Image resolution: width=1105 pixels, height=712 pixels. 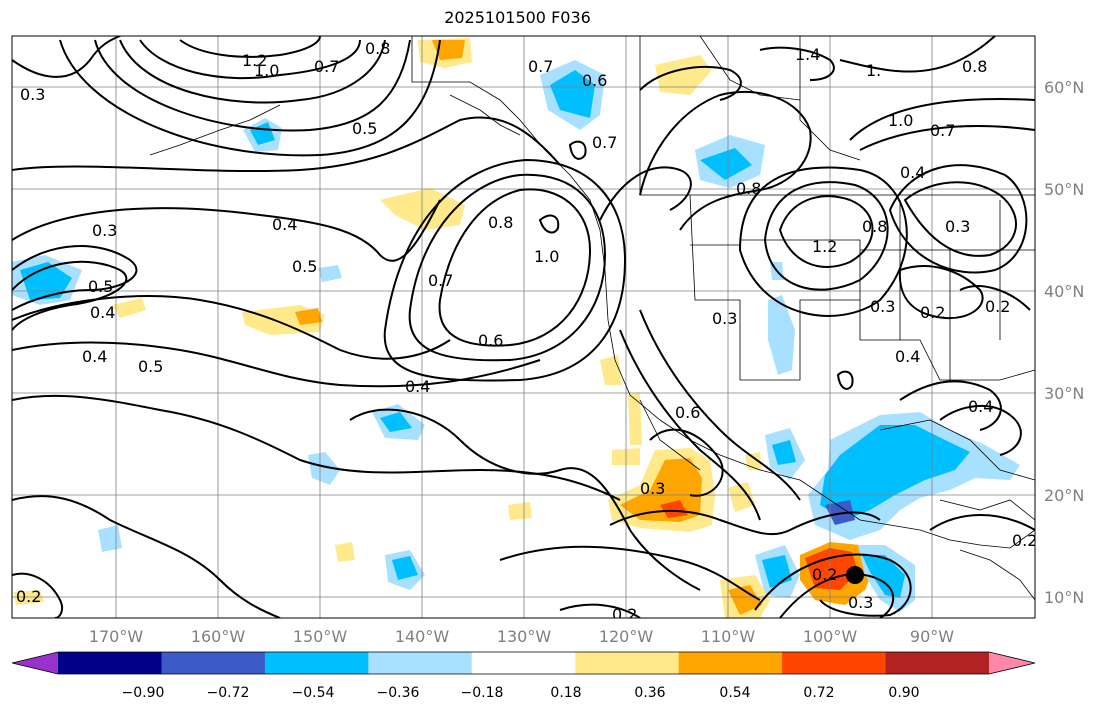 What do you see at coordinates (116, 636) in the screenshot?
I see `lon-label: 170°W` at bounding box center [116, 636].